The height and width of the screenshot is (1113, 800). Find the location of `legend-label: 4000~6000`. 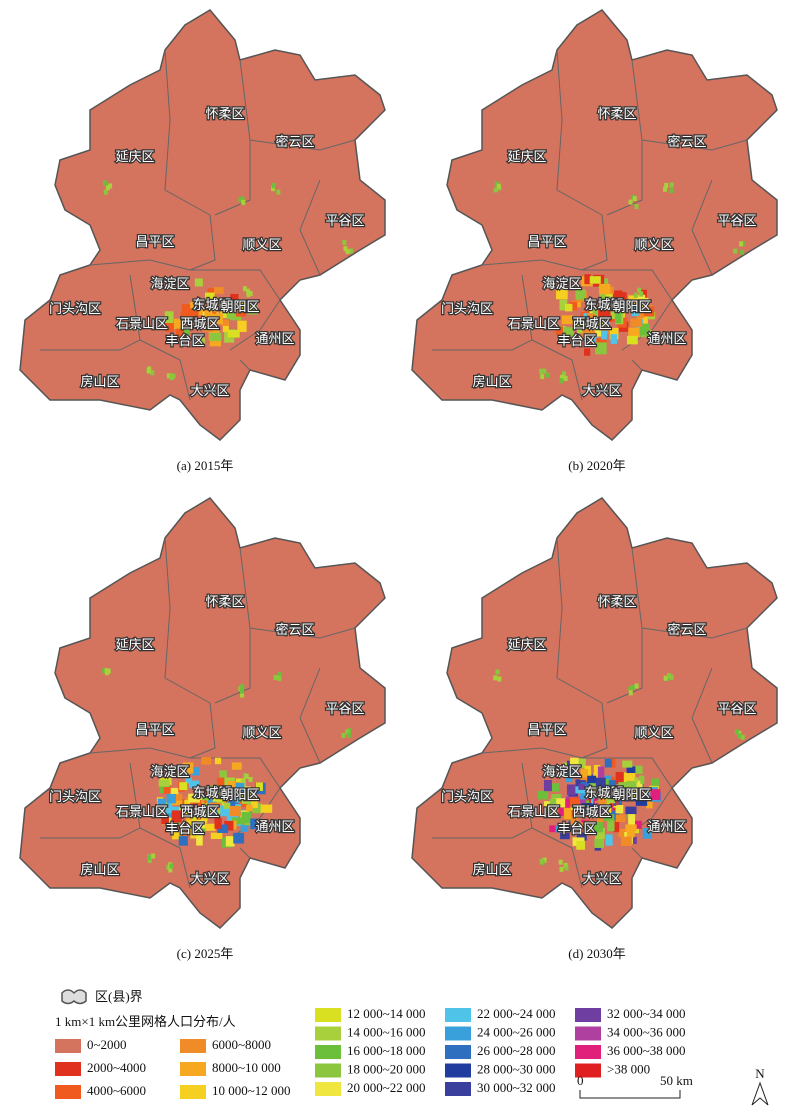

legend-label: 4000~6000 is located at coordinates (116, 1090).